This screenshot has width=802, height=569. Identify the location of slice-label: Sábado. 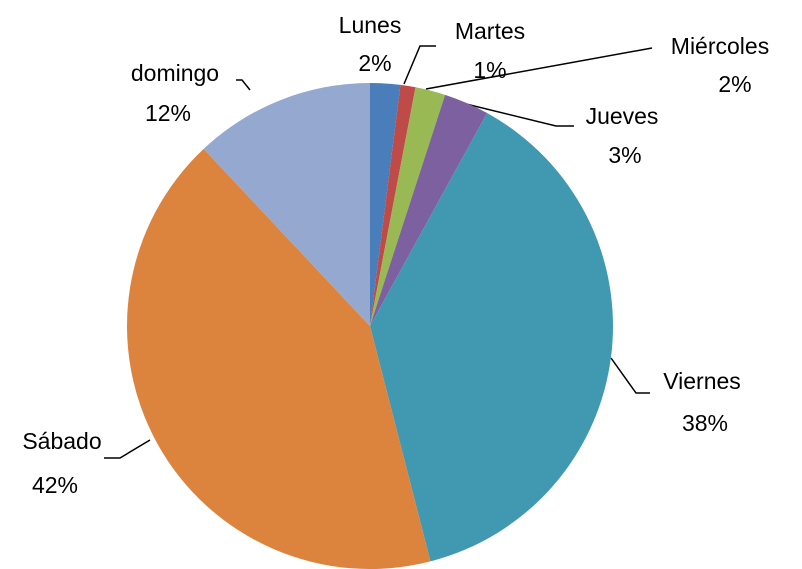
(61, 441).